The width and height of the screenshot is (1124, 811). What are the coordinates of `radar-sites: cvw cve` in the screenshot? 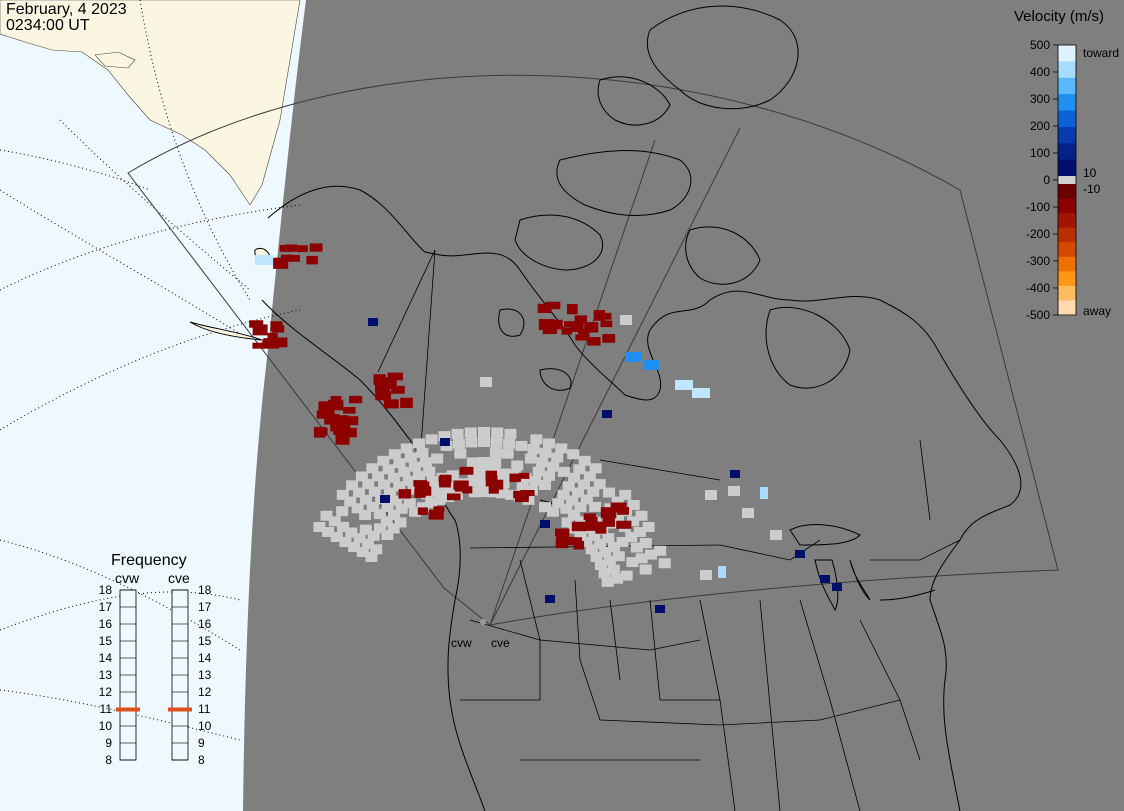 It's located at (480, 634).